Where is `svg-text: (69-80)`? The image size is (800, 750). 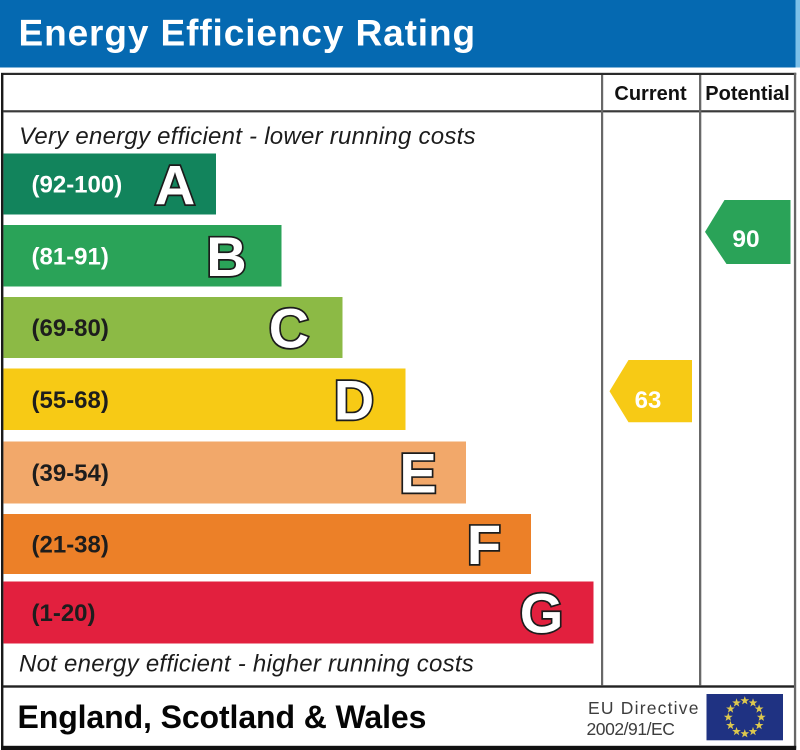
svg-text: (69-80) is located at coordinates (70, 328).